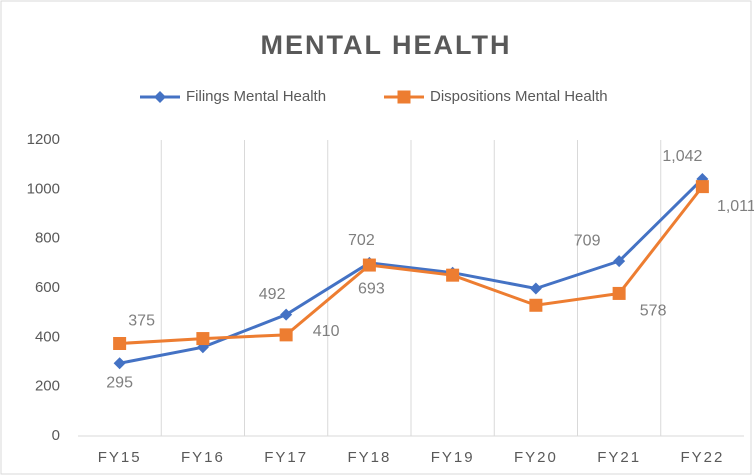  Describe the element at coordinates (47, 238) in the screenshot. I see `y-tick-label: 800` at that location.